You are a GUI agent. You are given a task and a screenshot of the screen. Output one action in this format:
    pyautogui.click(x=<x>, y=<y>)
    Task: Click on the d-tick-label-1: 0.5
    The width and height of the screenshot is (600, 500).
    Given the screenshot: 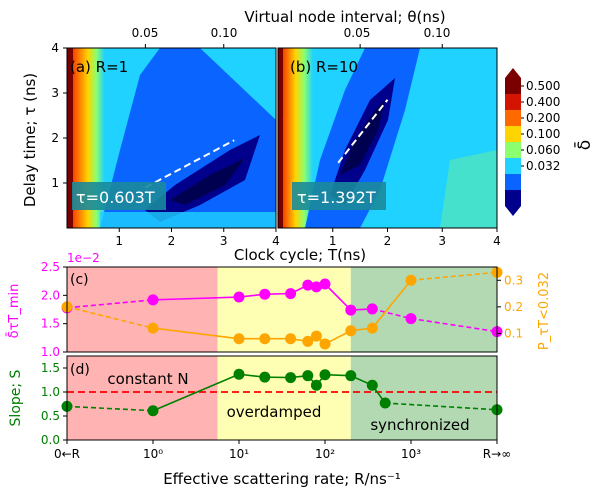 What is the action you would take?
    pyautogui.click(x=50, y=416)
    